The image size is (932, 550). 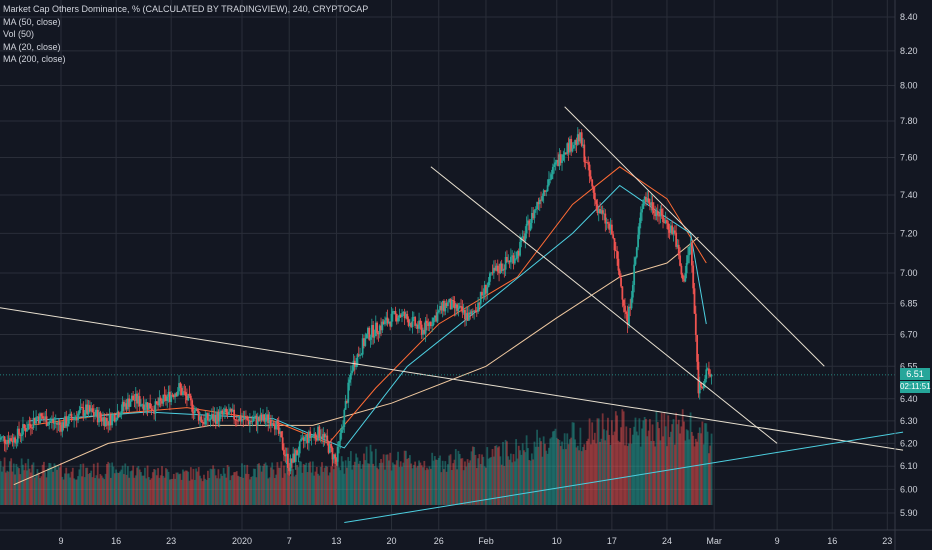 I want to click on time-axis: 9 16 23 2020 7 13 20 26 Feb 10 17 24 Mar 9 16 23, so click(x=466, y=537).